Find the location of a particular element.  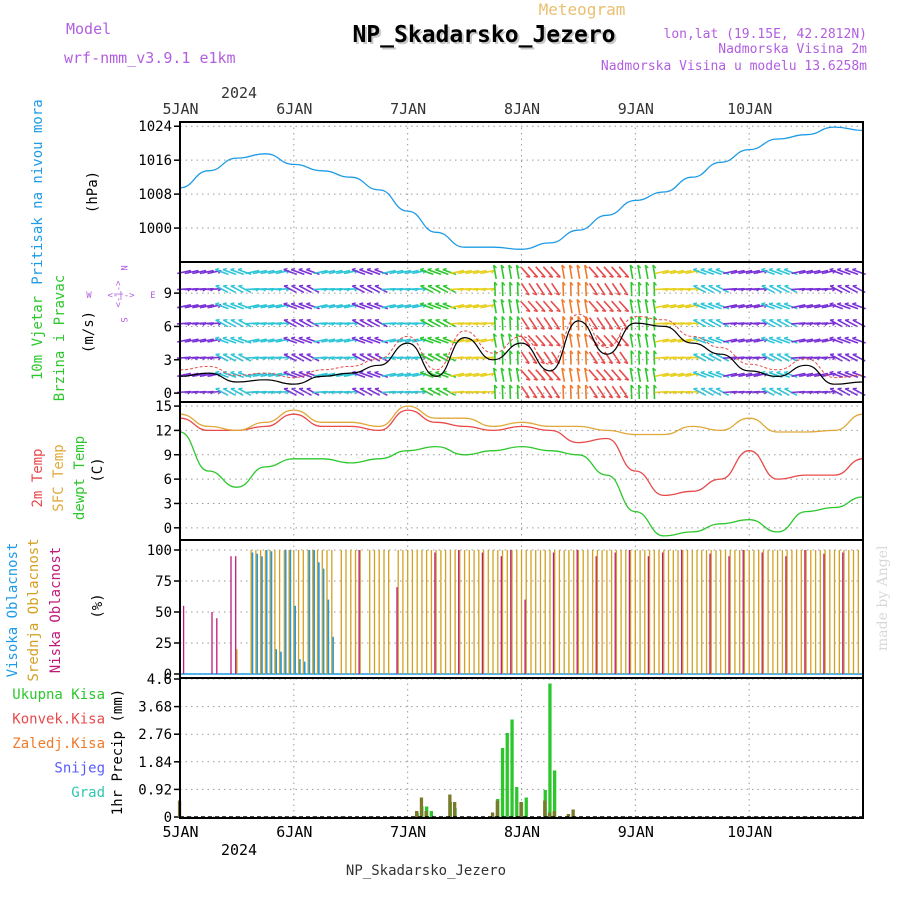

y-tick-label: 0.92 is located at coordinates (155, 790).